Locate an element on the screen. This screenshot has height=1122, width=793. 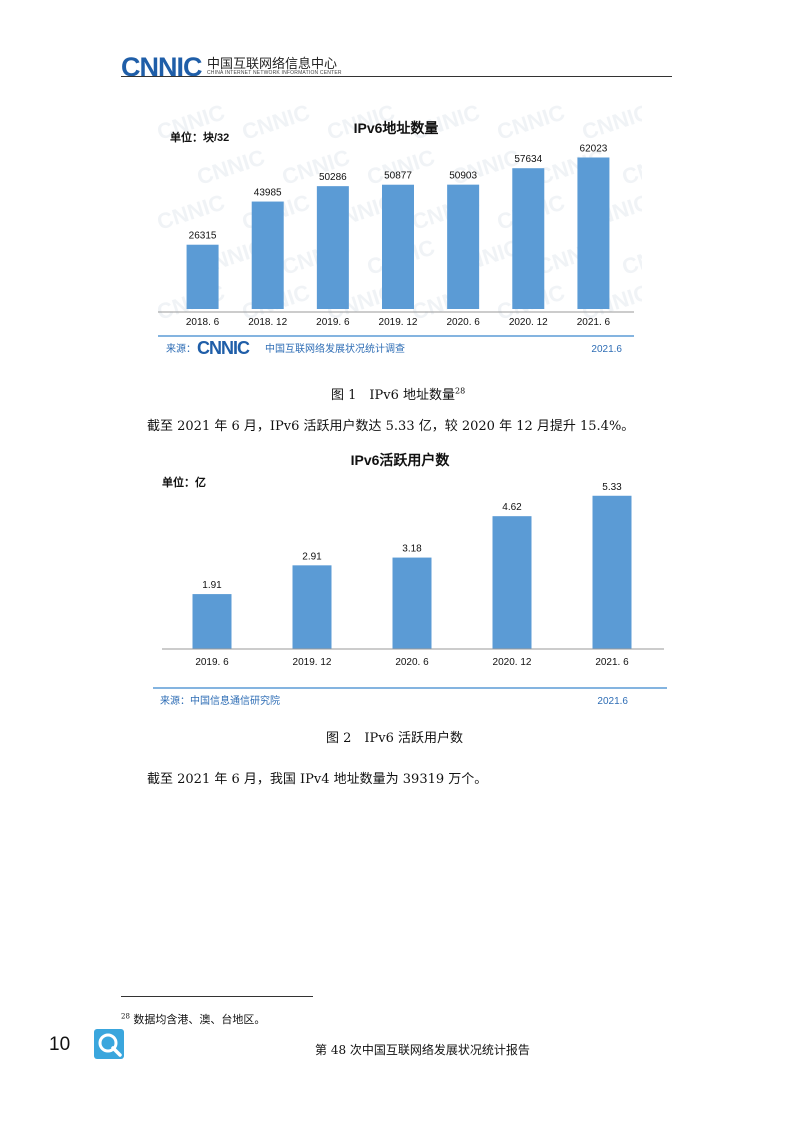
chart2-title: IPv6活跃用户数 is located at coordinates (401, 460).